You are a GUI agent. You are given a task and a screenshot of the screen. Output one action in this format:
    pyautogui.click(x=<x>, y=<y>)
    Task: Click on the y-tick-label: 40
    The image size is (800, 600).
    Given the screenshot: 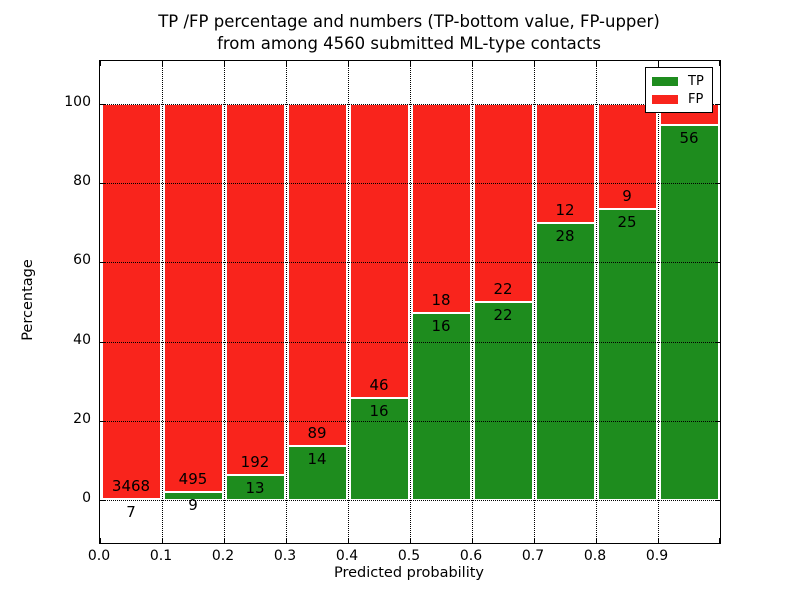 What is the action you would take?
    pyautogui.click(x=82, y=339)
    